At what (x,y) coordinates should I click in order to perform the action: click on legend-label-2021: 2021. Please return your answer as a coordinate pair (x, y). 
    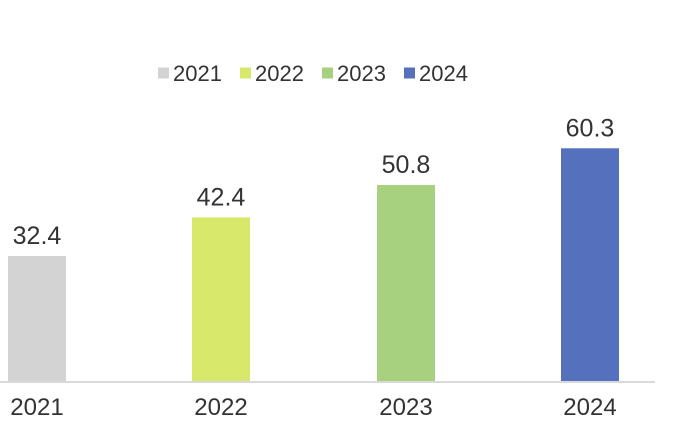
    Looking at the image, I should click on (197, 73).